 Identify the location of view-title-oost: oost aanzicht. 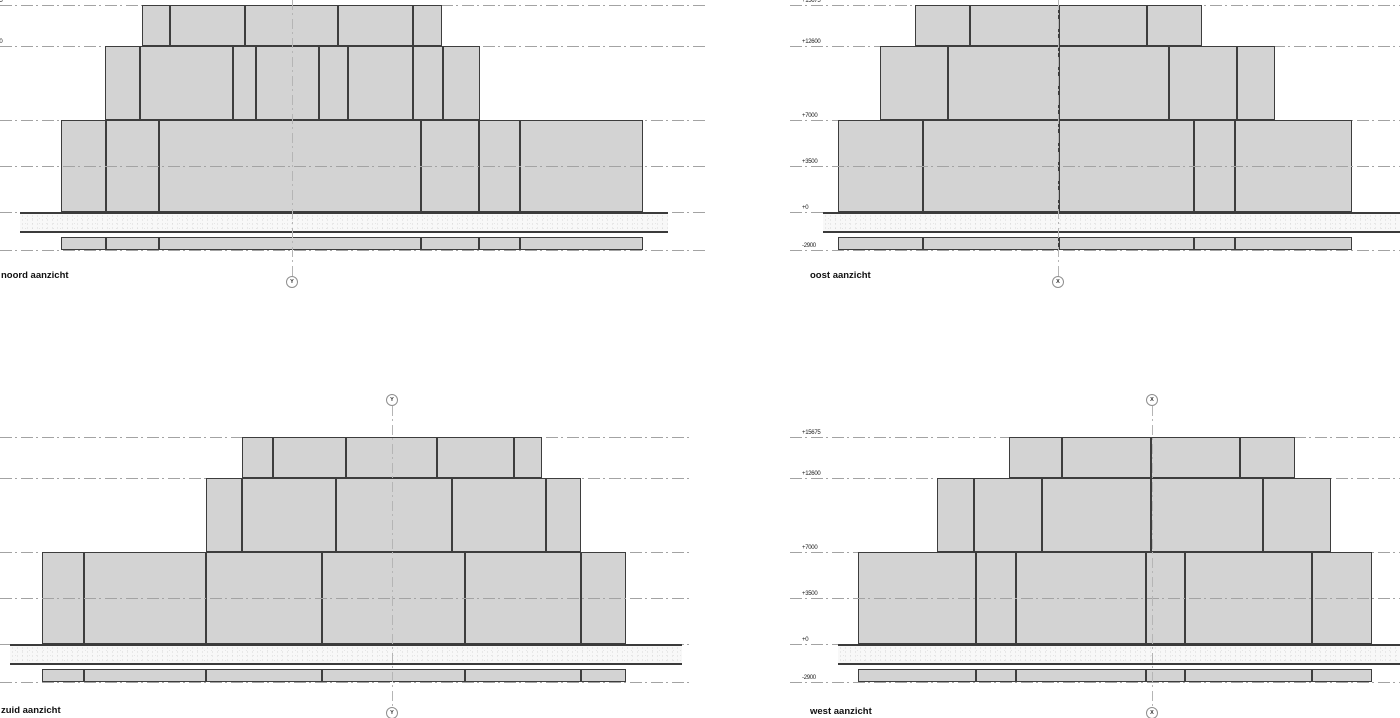
(840, 275).